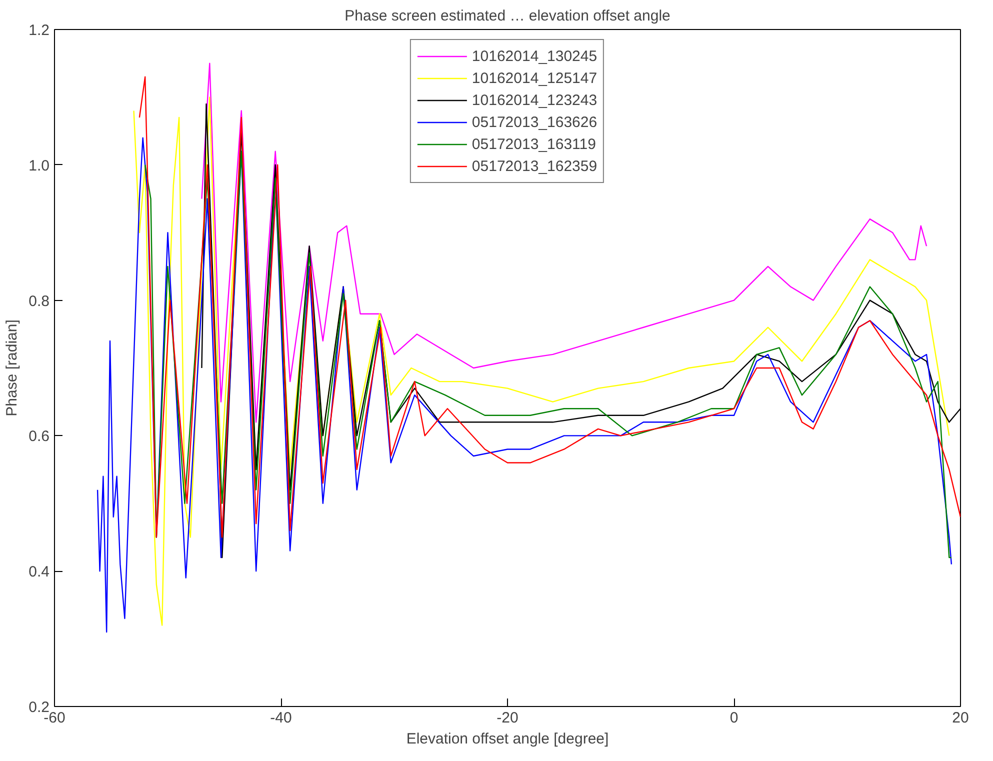  I want to click on legend-label: 10162014_123243, so click(535, 100).